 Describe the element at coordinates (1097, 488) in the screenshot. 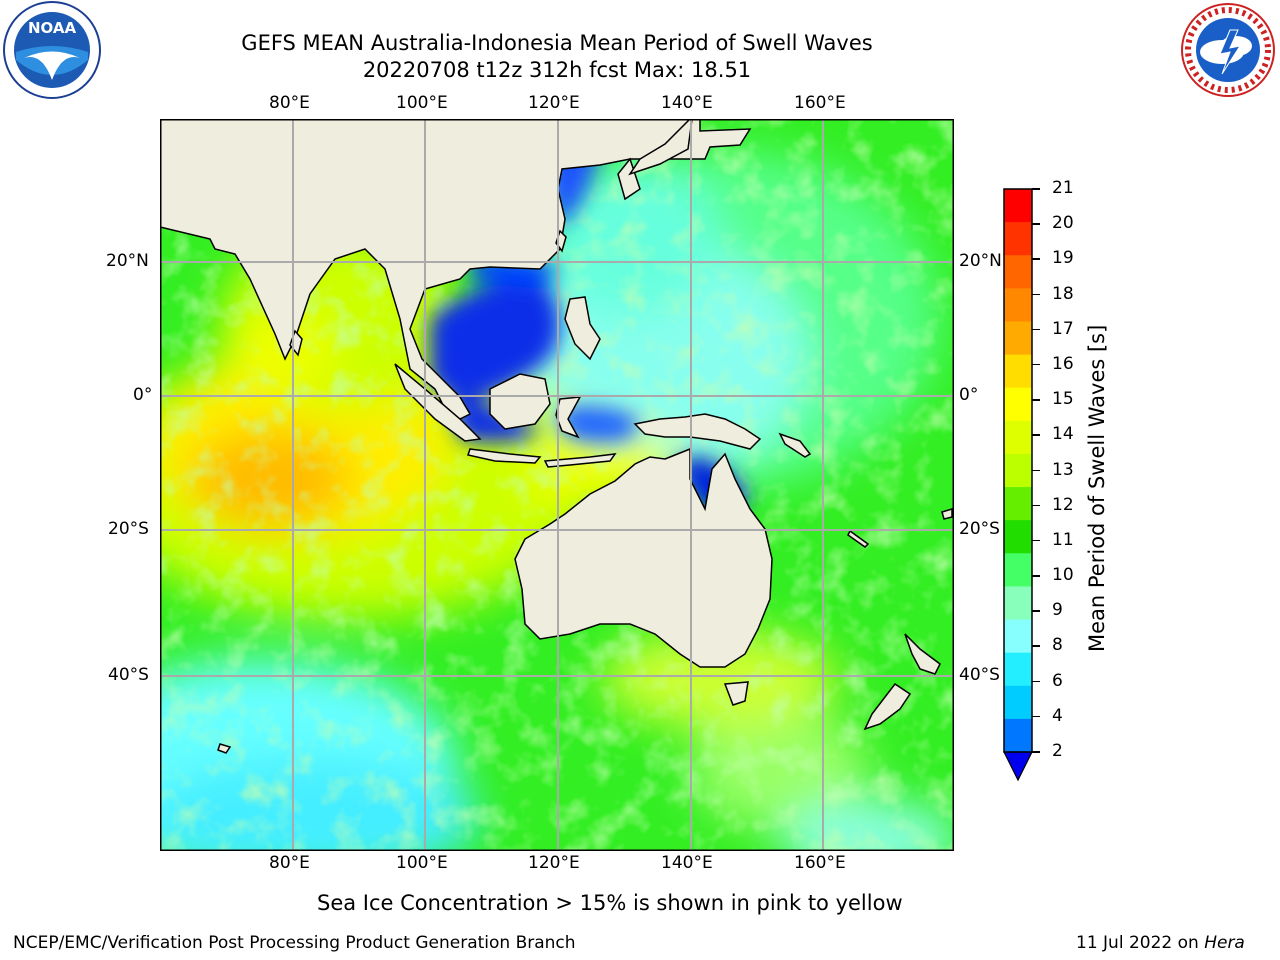

I see `colorbar-label: Mean Period of Swell Waves [s]` at that location.